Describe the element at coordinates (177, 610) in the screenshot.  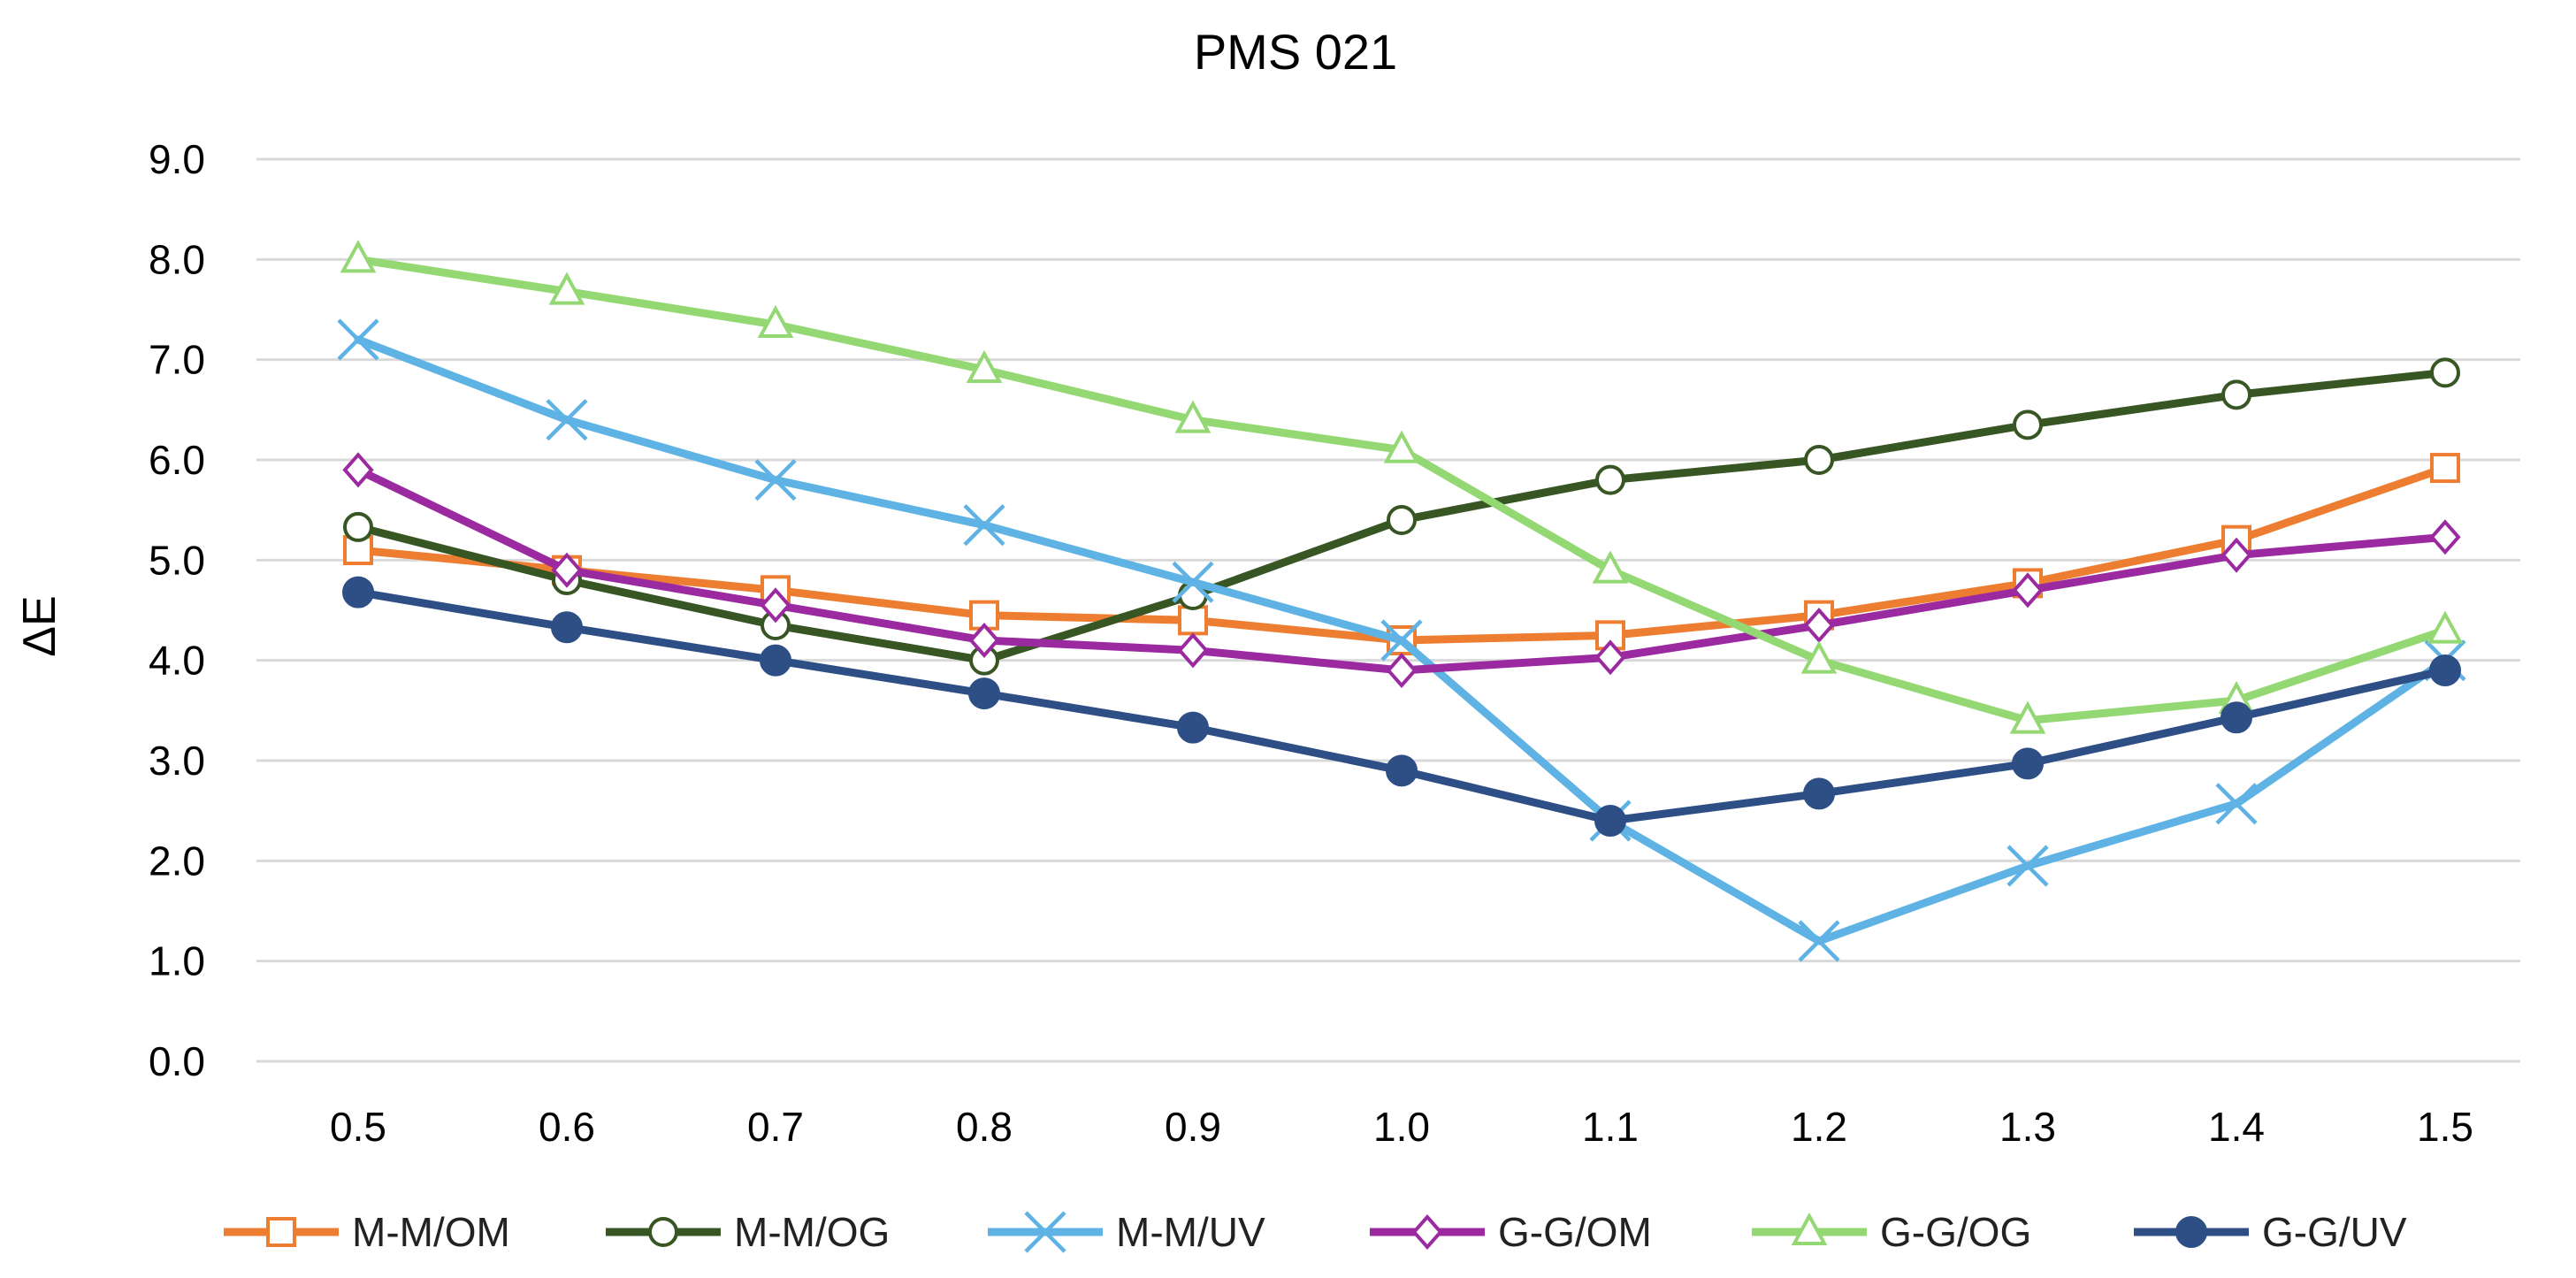
I see `y-tick-labels: 0.0 1.0 2.0 3.0 4.0 5.0 6.0 7.0 8.0 9.0` at that location.